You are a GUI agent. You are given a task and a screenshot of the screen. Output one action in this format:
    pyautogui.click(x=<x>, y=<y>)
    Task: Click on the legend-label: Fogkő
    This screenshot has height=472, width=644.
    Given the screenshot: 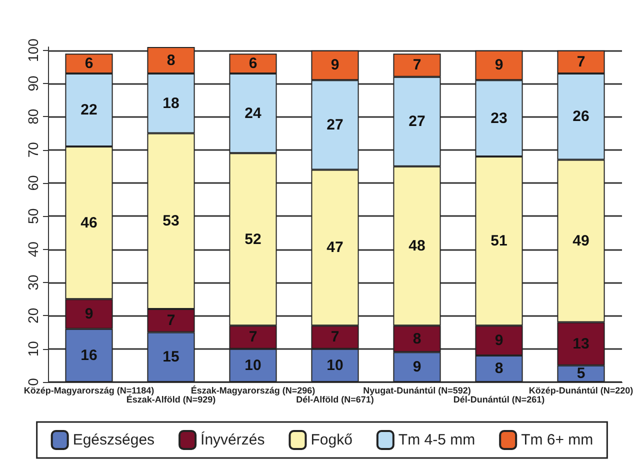 What is the action you would take?
    pyautogui.click(x=331, y=440)
    